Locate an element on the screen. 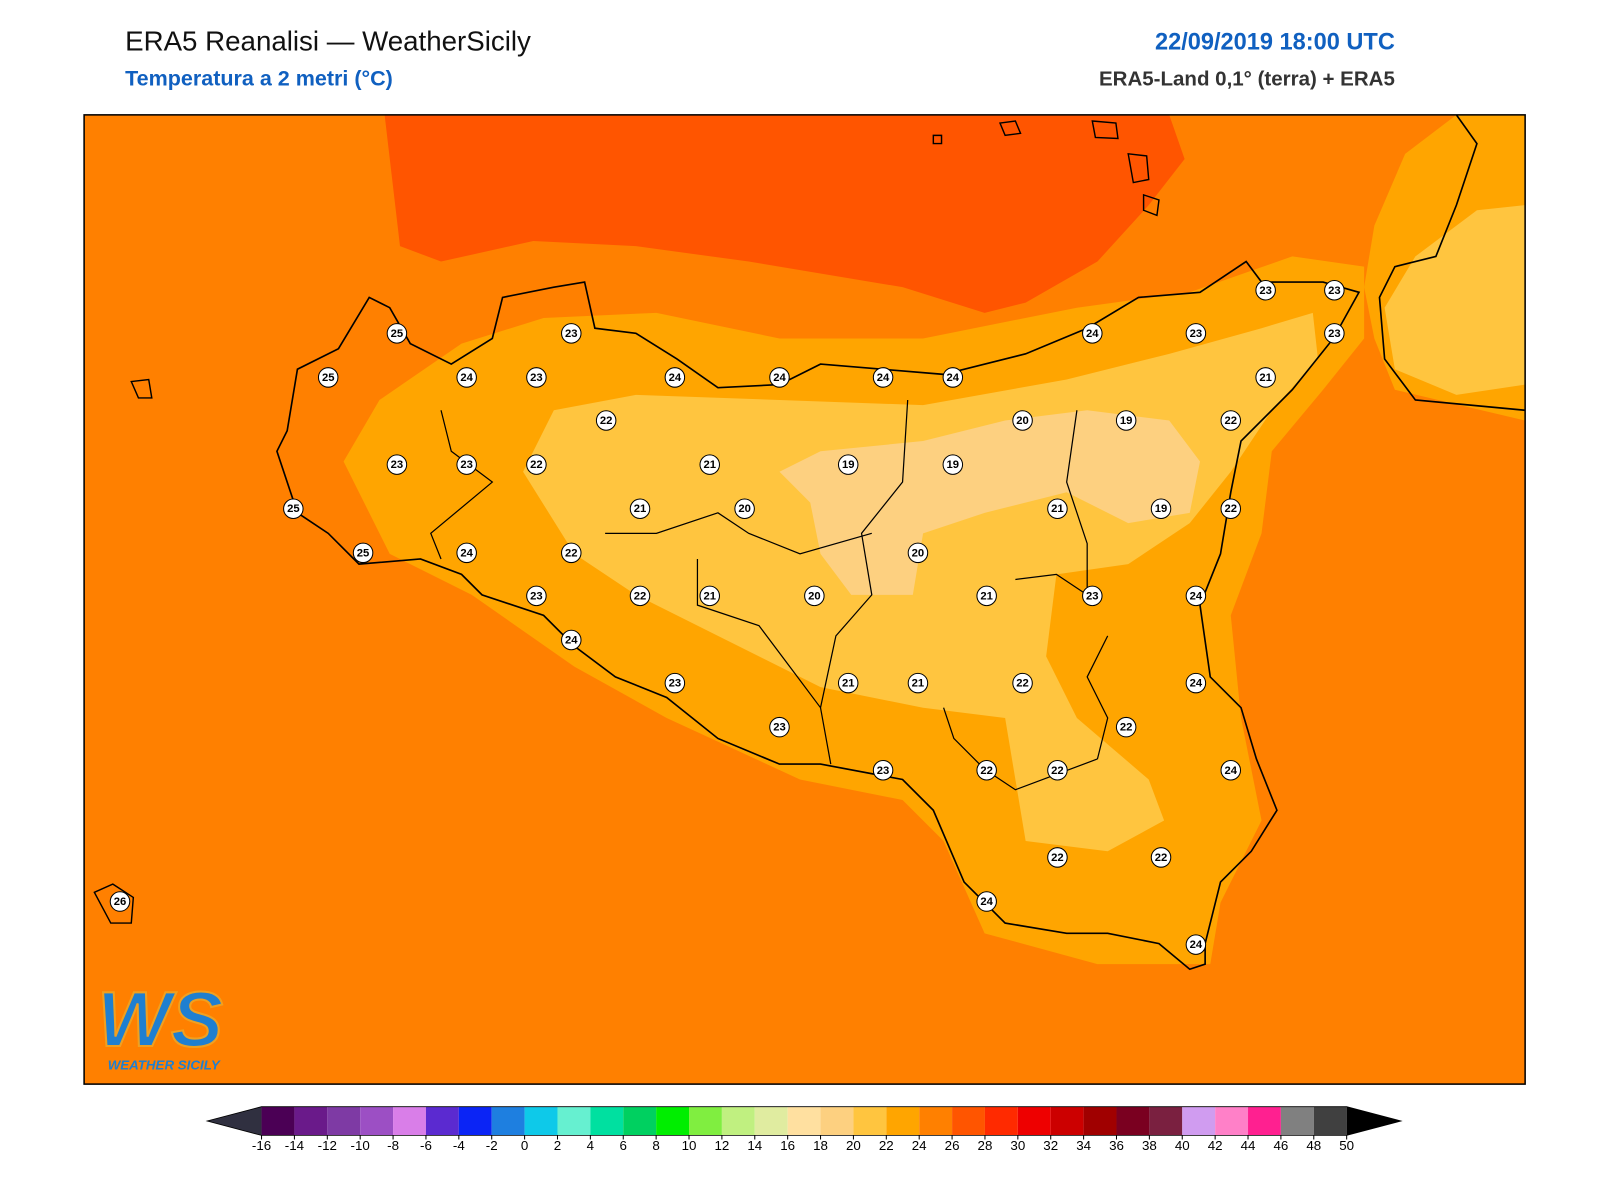 The width and height of the screenshot is (1600, 1200). colorbar-tick-label: 50 is located at coordinates (1346, 1145).